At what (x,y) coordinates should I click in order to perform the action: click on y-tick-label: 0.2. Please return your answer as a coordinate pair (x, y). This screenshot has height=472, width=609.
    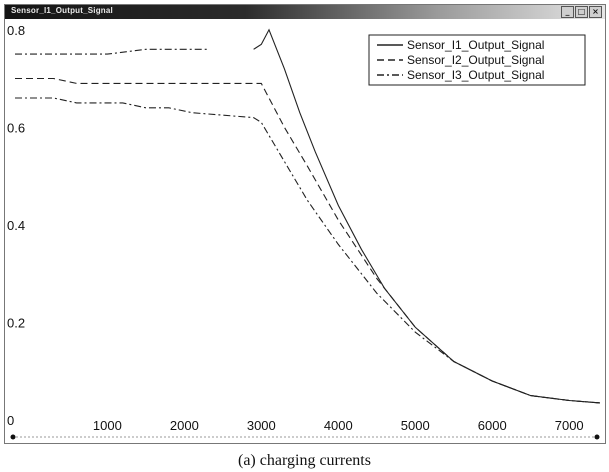
    Looking at the image, I should click on (16, 322).